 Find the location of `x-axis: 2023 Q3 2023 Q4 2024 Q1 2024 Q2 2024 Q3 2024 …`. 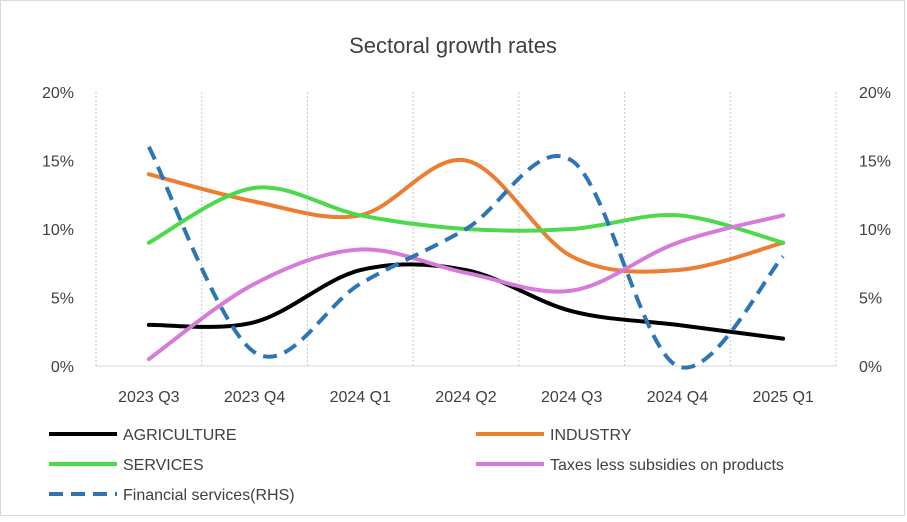

x-axis: 2023 Q3 2023 Q4 2024 Q1 2024 Q2 2024 Q3 2024 … is located at coordinates (466, 385).